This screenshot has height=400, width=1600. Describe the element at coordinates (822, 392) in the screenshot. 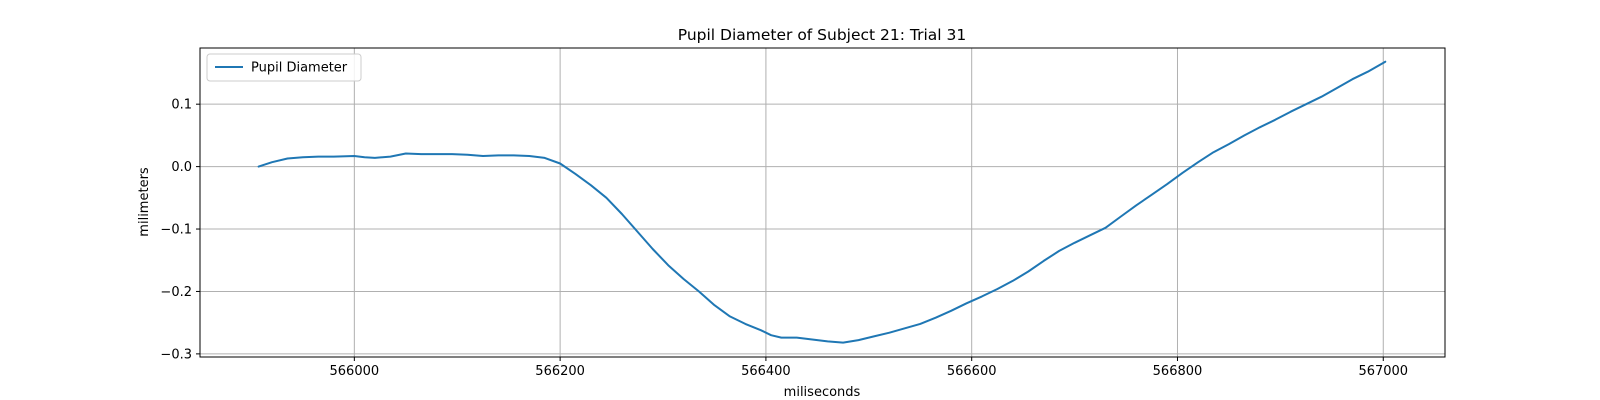

I see `x-axis-label: miliseconds` at that location.